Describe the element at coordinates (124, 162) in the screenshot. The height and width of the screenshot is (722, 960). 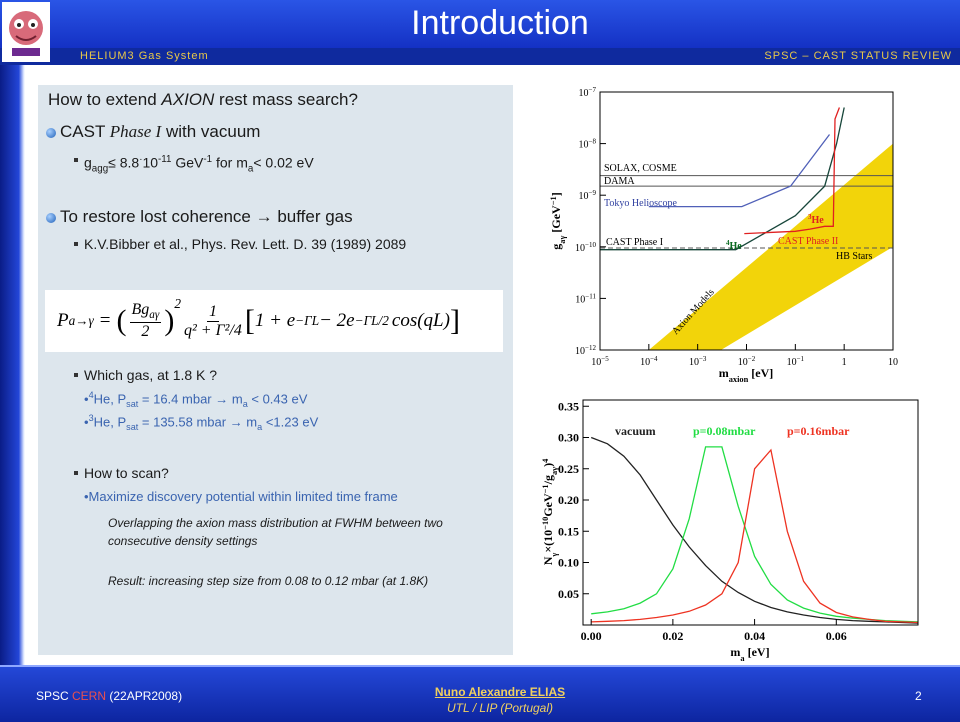
I see `text-run: ≤ 8.8` at that location.